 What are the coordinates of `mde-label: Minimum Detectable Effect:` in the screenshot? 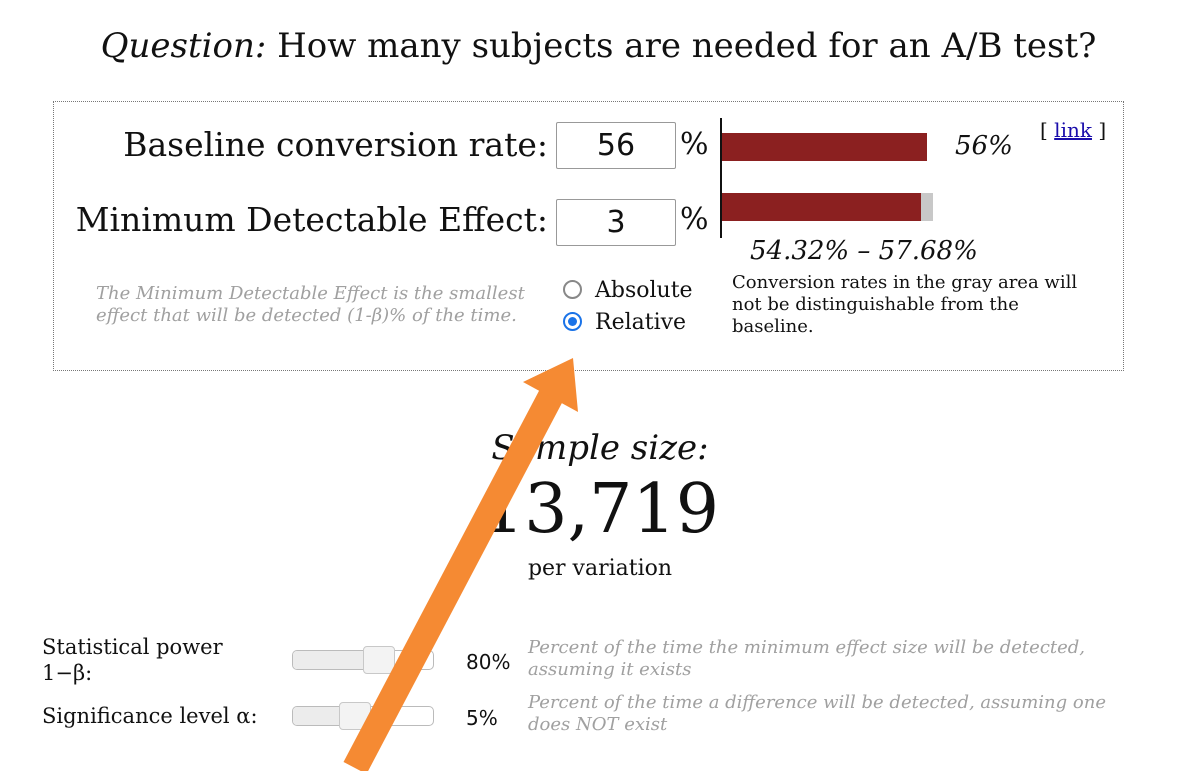 It's located at (311, 219).